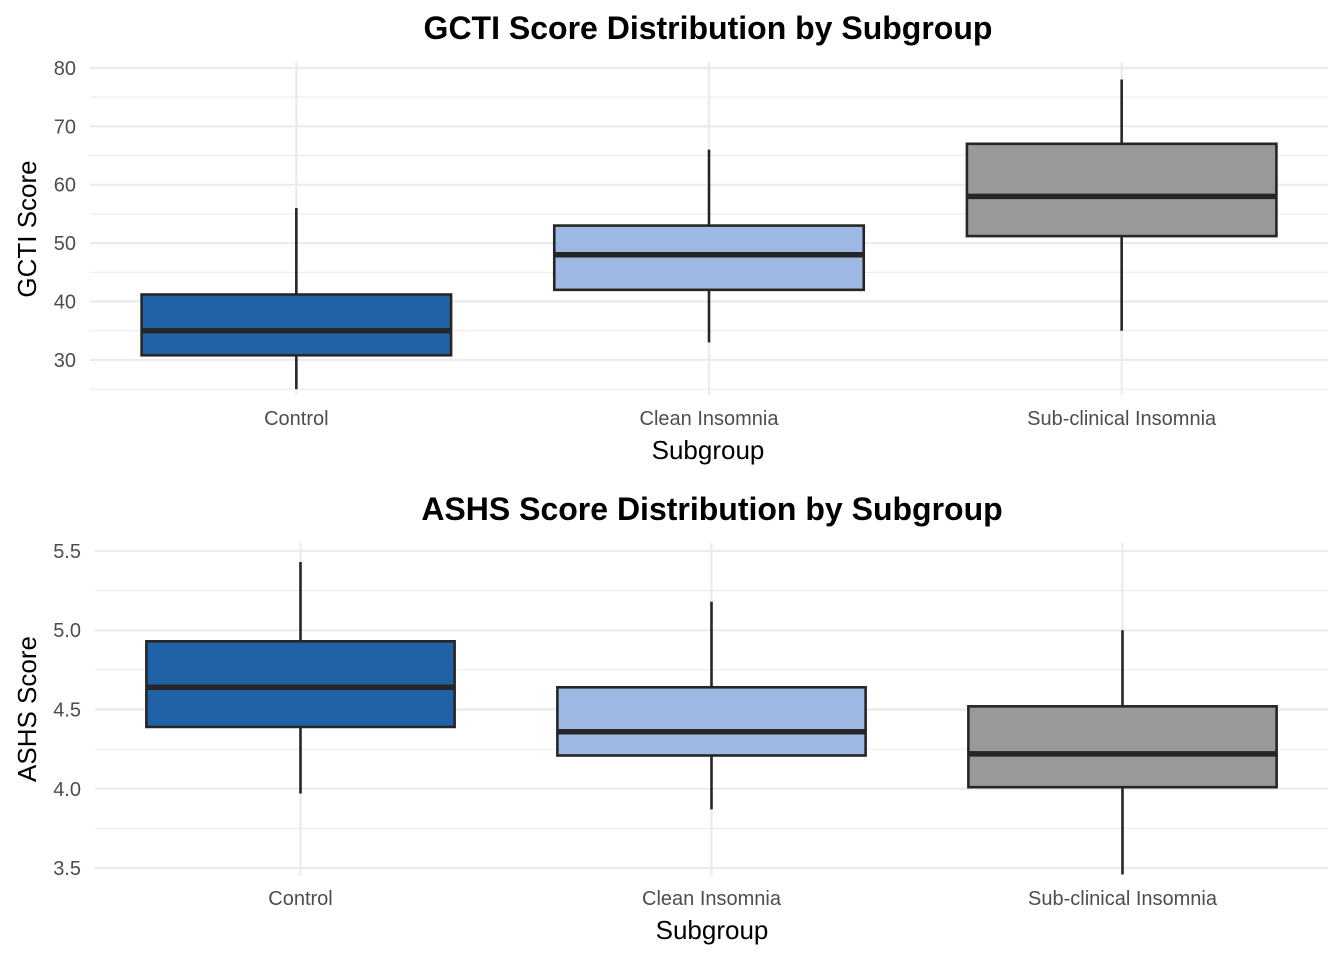  What do you see at coordinates (708, 28) in the screenshot?
I see `chart-title: GCTI Score Distribution by Subgroup` at bounding box center [708, 28].